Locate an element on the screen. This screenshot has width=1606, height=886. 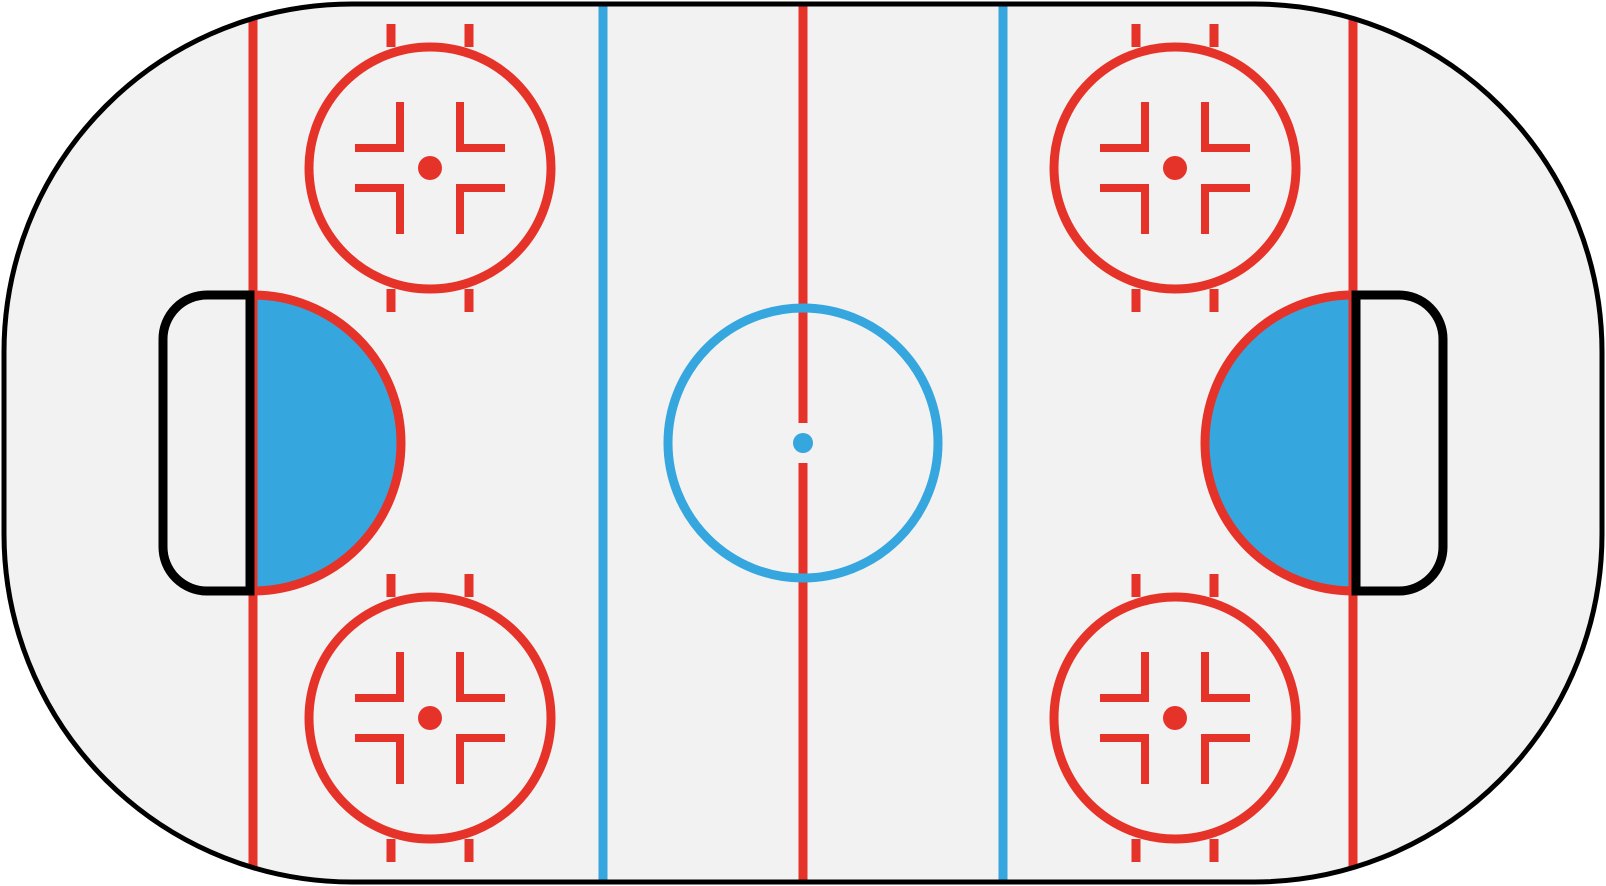
goal-net-right is located at coordinates (1399, 443).